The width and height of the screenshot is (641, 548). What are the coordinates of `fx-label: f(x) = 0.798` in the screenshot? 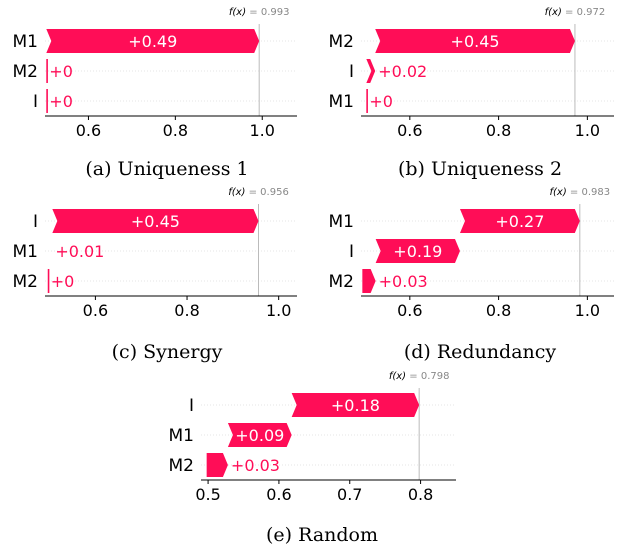 It's located at (419, 376).